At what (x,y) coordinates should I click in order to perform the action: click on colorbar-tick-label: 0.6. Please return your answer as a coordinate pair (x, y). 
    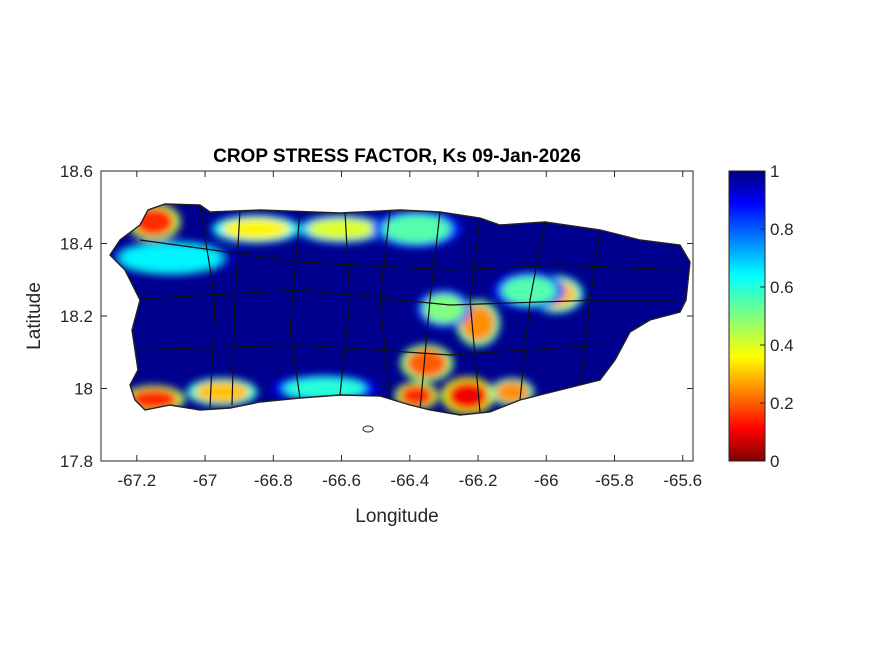
    Looking at the image, I should click on (782, 287).